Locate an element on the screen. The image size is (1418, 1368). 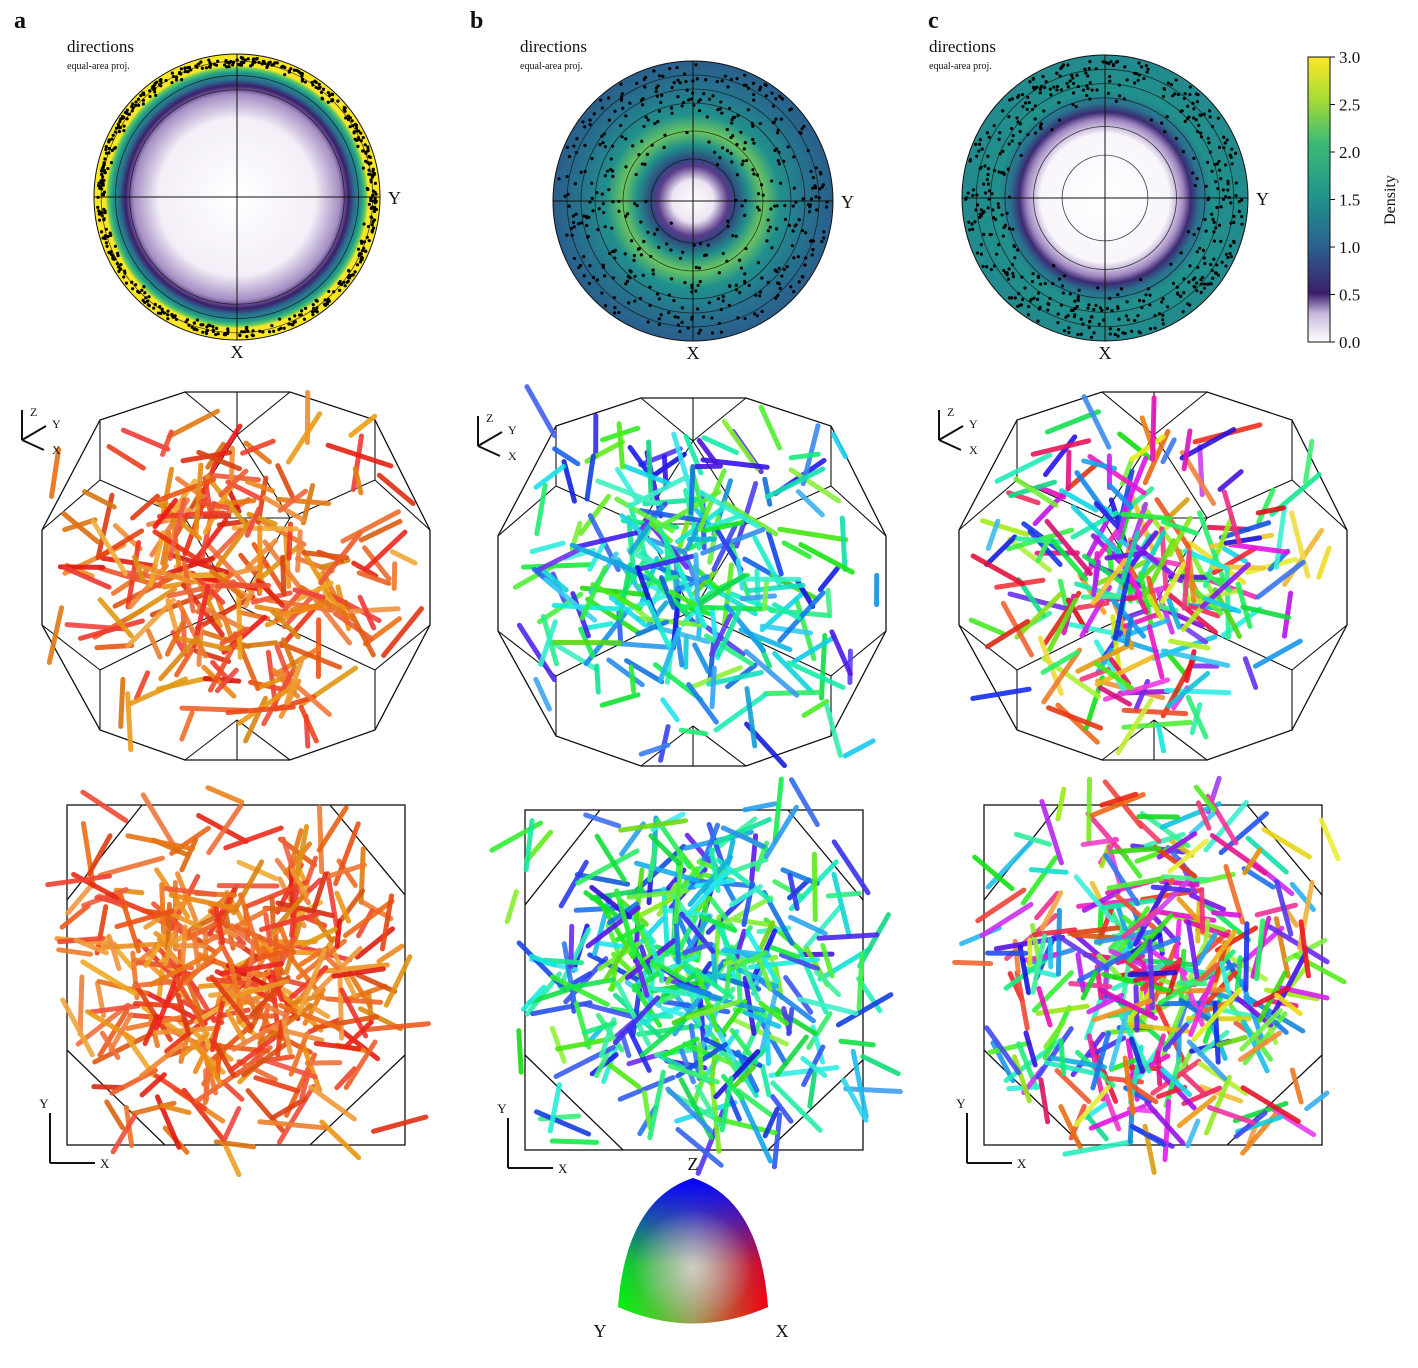
triad-label: X is located at coordinates (512, 456).